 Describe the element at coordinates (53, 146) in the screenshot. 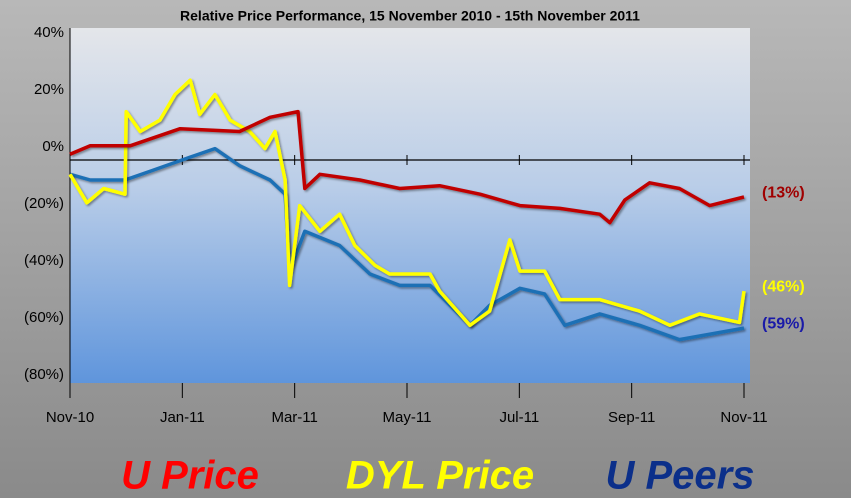

I see `y-tick-label: 0%` at that location.